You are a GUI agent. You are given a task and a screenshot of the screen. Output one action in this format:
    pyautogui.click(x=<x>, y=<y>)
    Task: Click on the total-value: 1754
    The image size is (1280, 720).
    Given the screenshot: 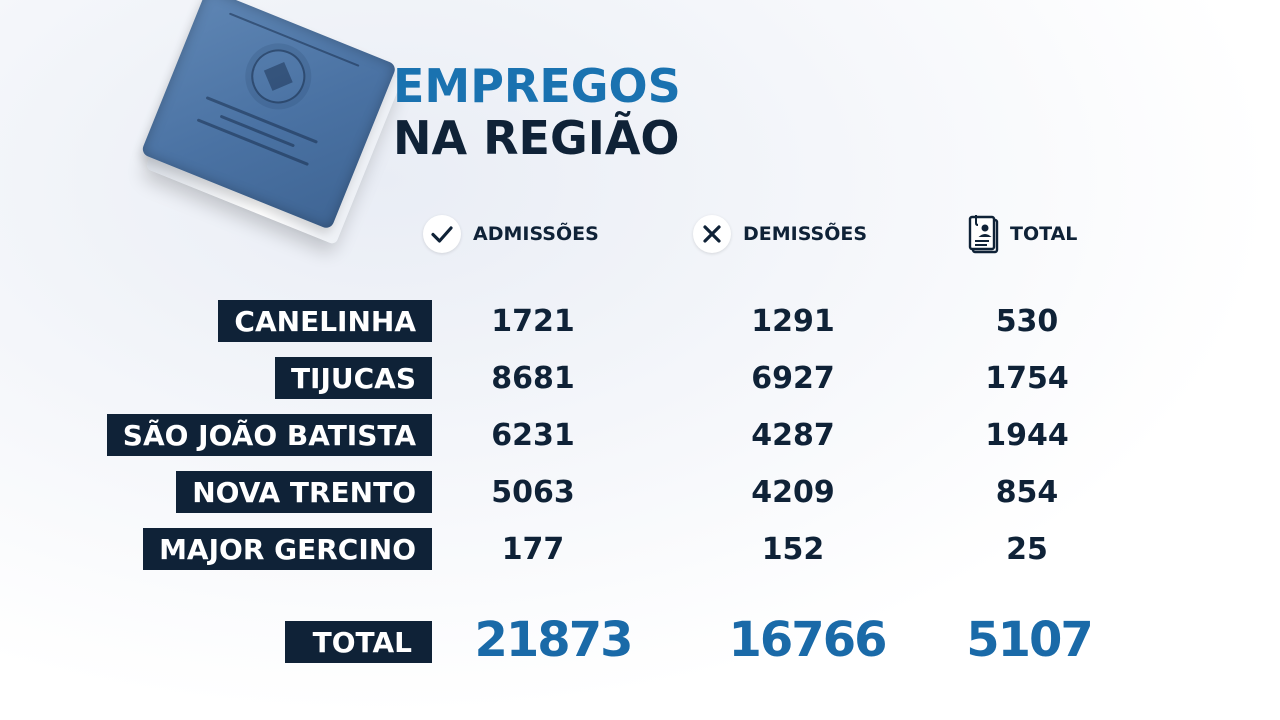 What is the action you would take?
    pyautogui.click(x=1027, y=378)
    